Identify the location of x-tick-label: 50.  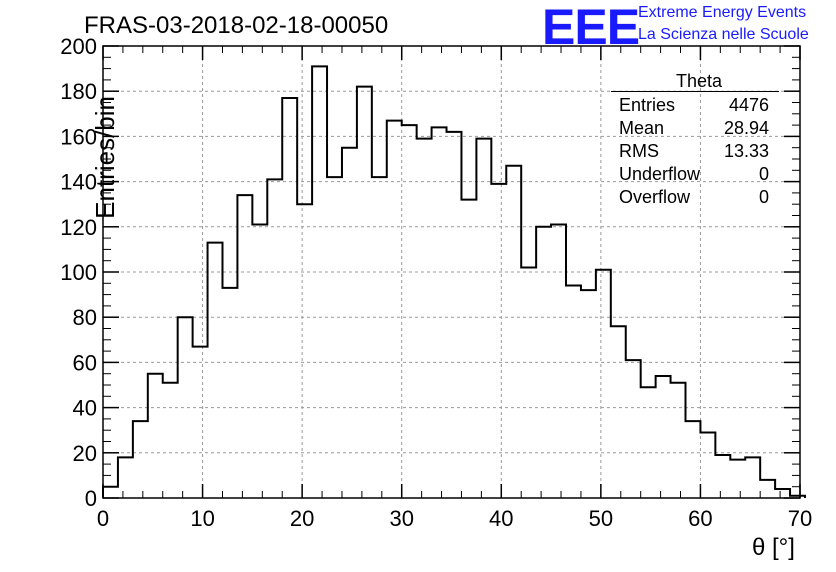
(601, 518).